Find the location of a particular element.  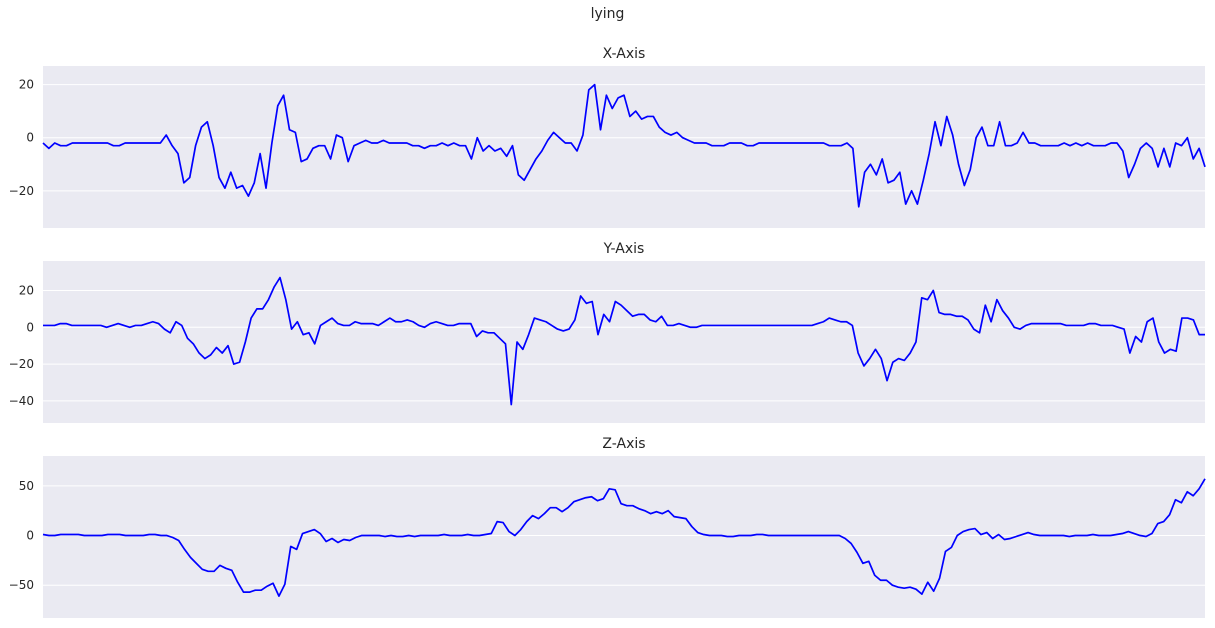

y-tick-label: −50 is located at coordinates (21, 585).